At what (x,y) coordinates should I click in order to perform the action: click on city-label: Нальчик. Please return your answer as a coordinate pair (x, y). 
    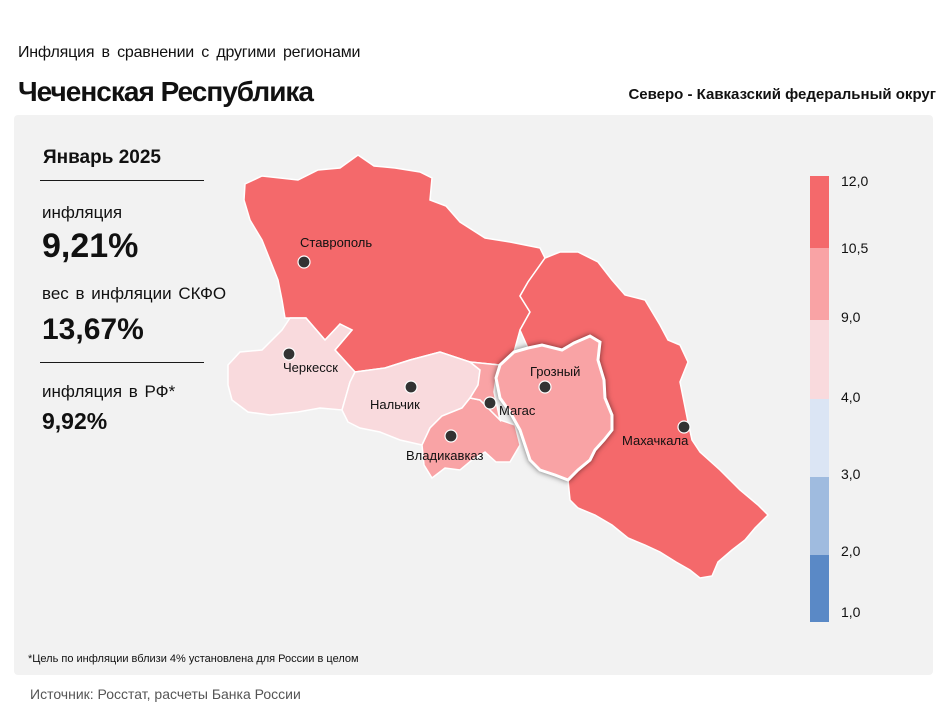
    Looking at the image, I should click on (395, 404).